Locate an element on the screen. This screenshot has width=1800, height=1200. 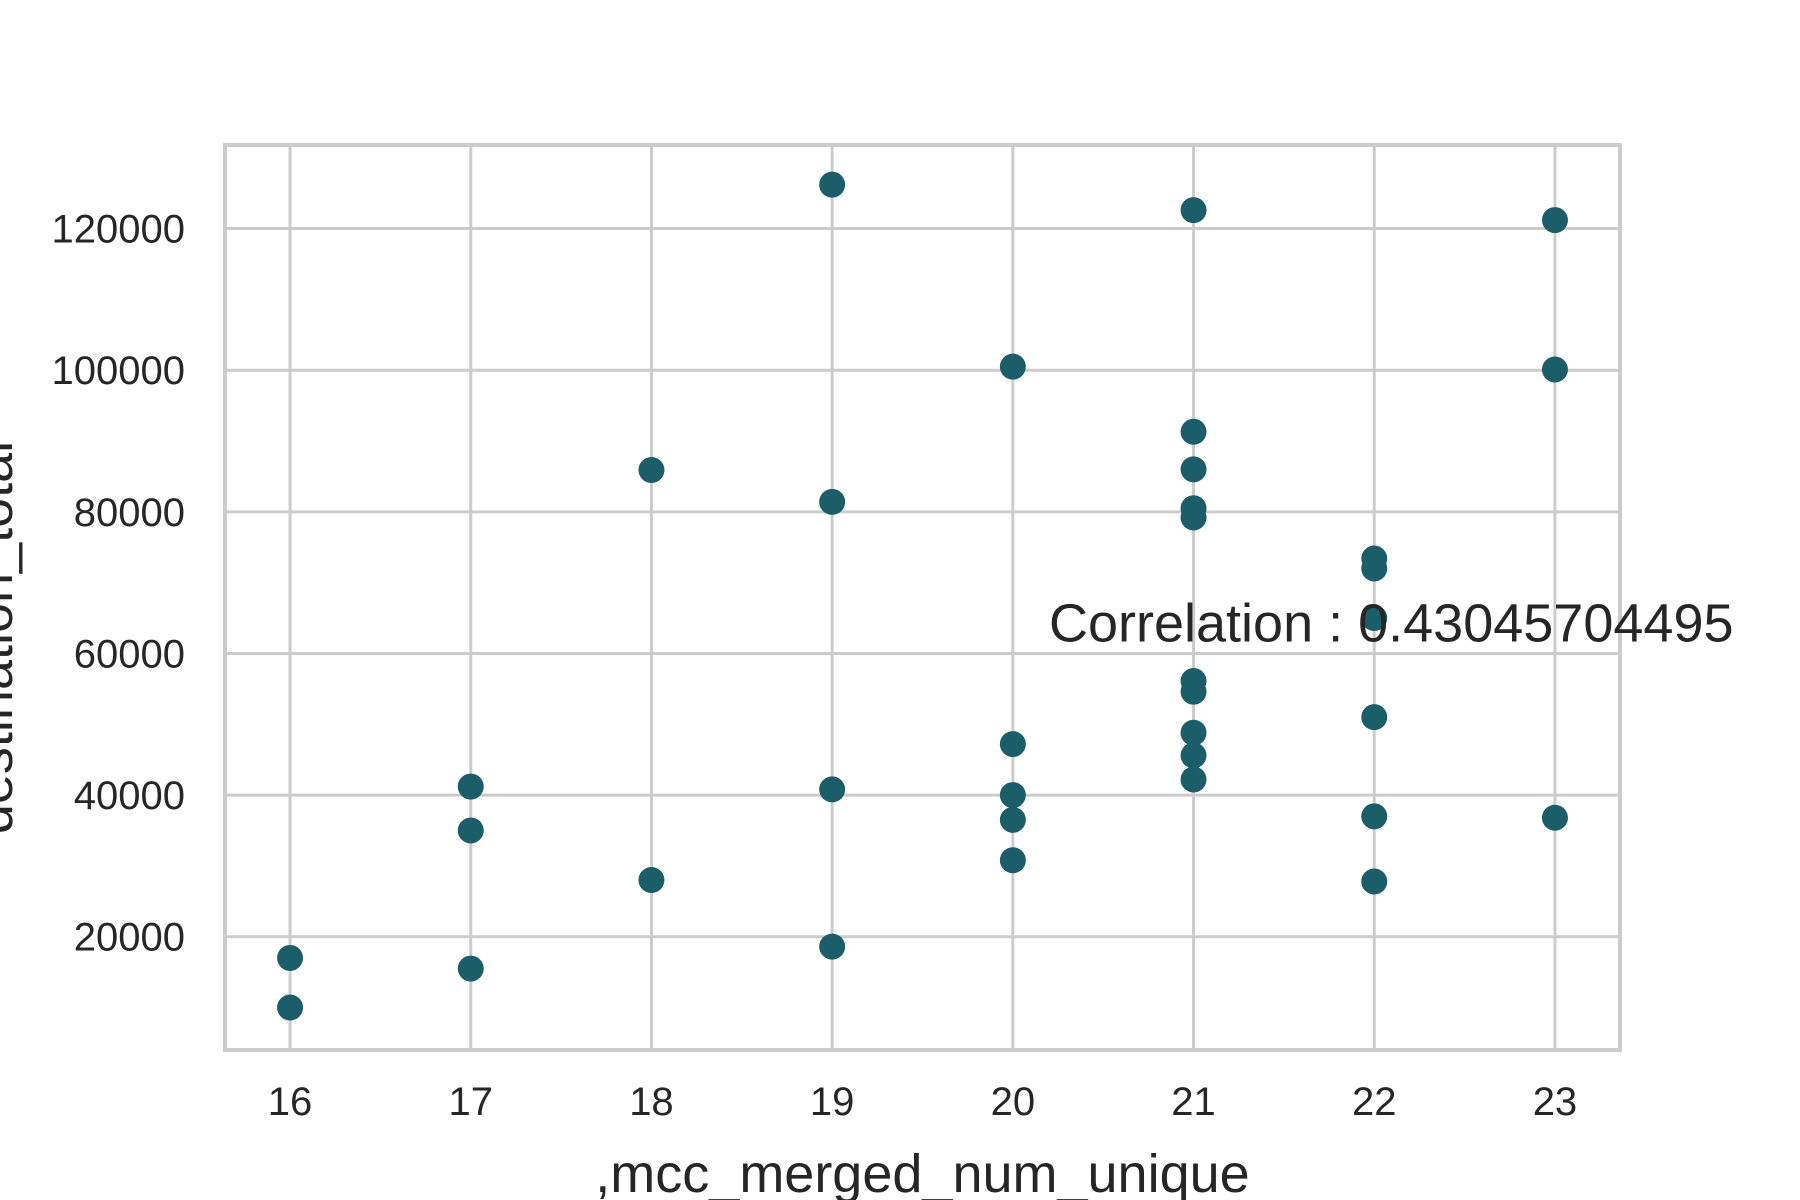
x-tick-label: 22 is located at coordinates (1374, 1102).